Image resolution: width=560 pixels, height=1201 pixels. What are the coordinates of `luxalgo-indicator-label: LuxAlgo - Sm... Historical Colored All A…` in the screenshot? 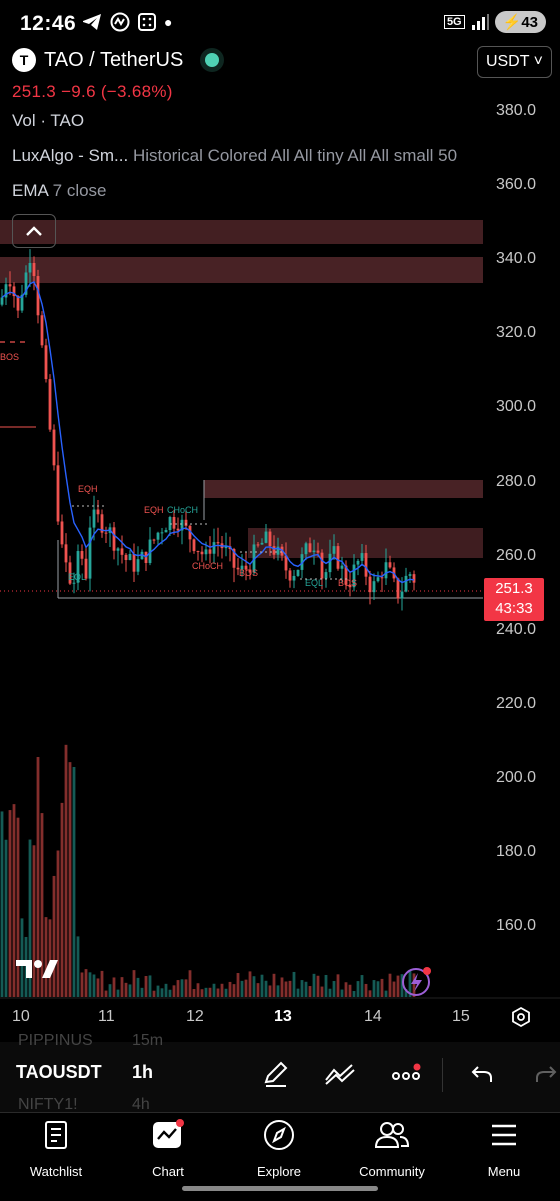 It's located at (247, 156).